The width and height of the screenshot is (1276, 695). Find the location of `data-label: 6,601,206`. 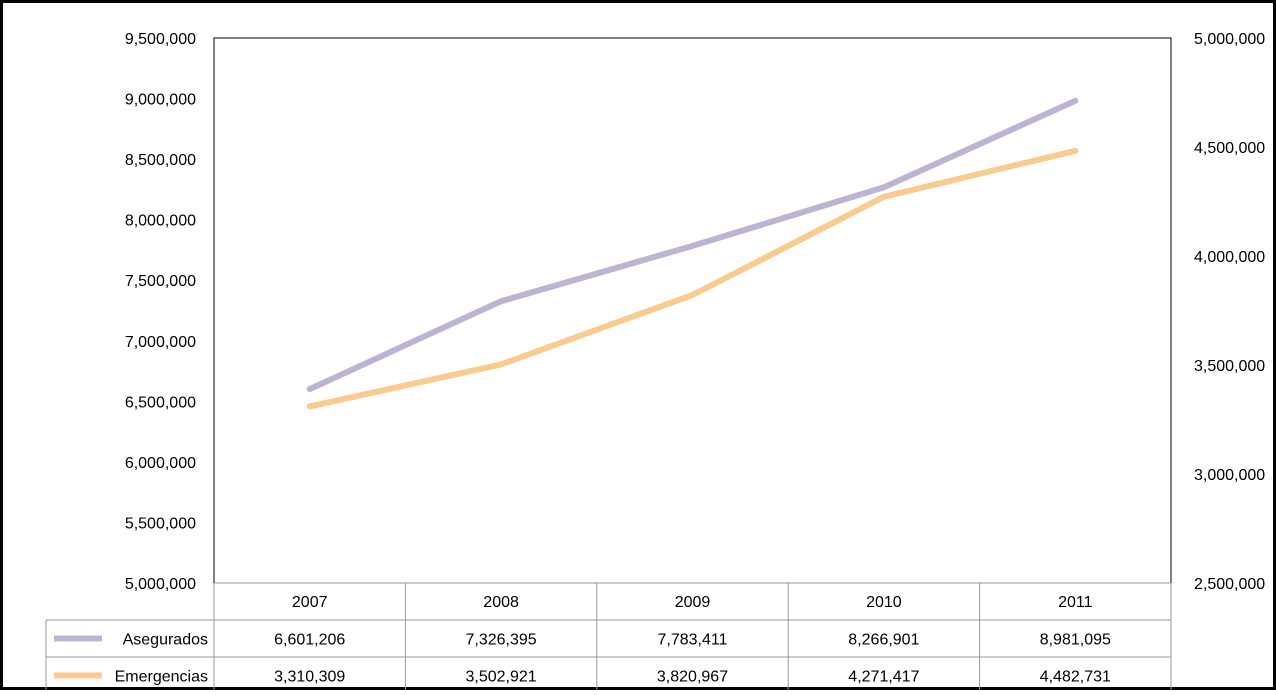

data-label: 6,601,206 is located at coordinates (309, 640).